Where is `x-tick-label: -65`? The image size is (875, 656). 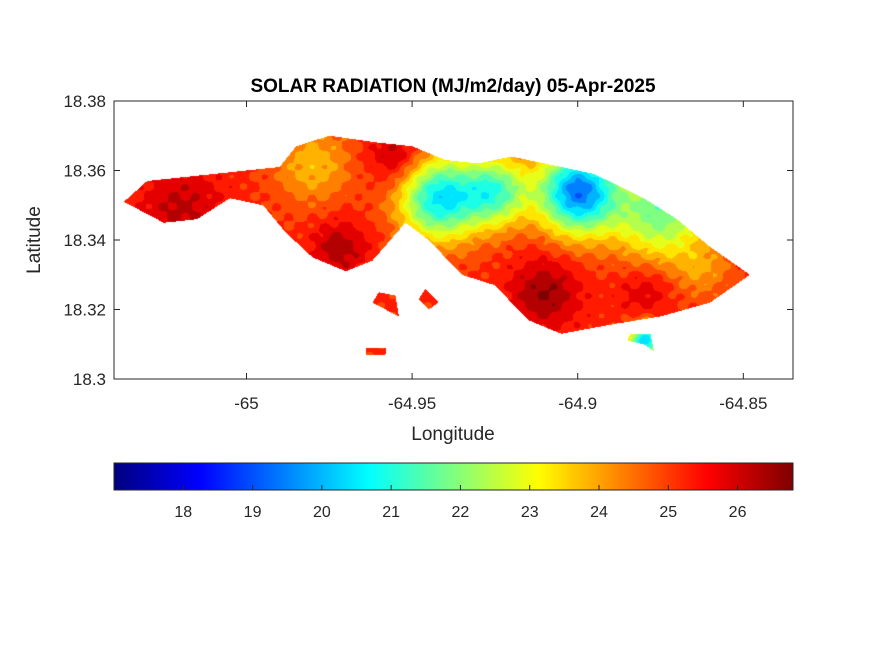
x-tick-label: -65 is located at coordinates (246, 403).